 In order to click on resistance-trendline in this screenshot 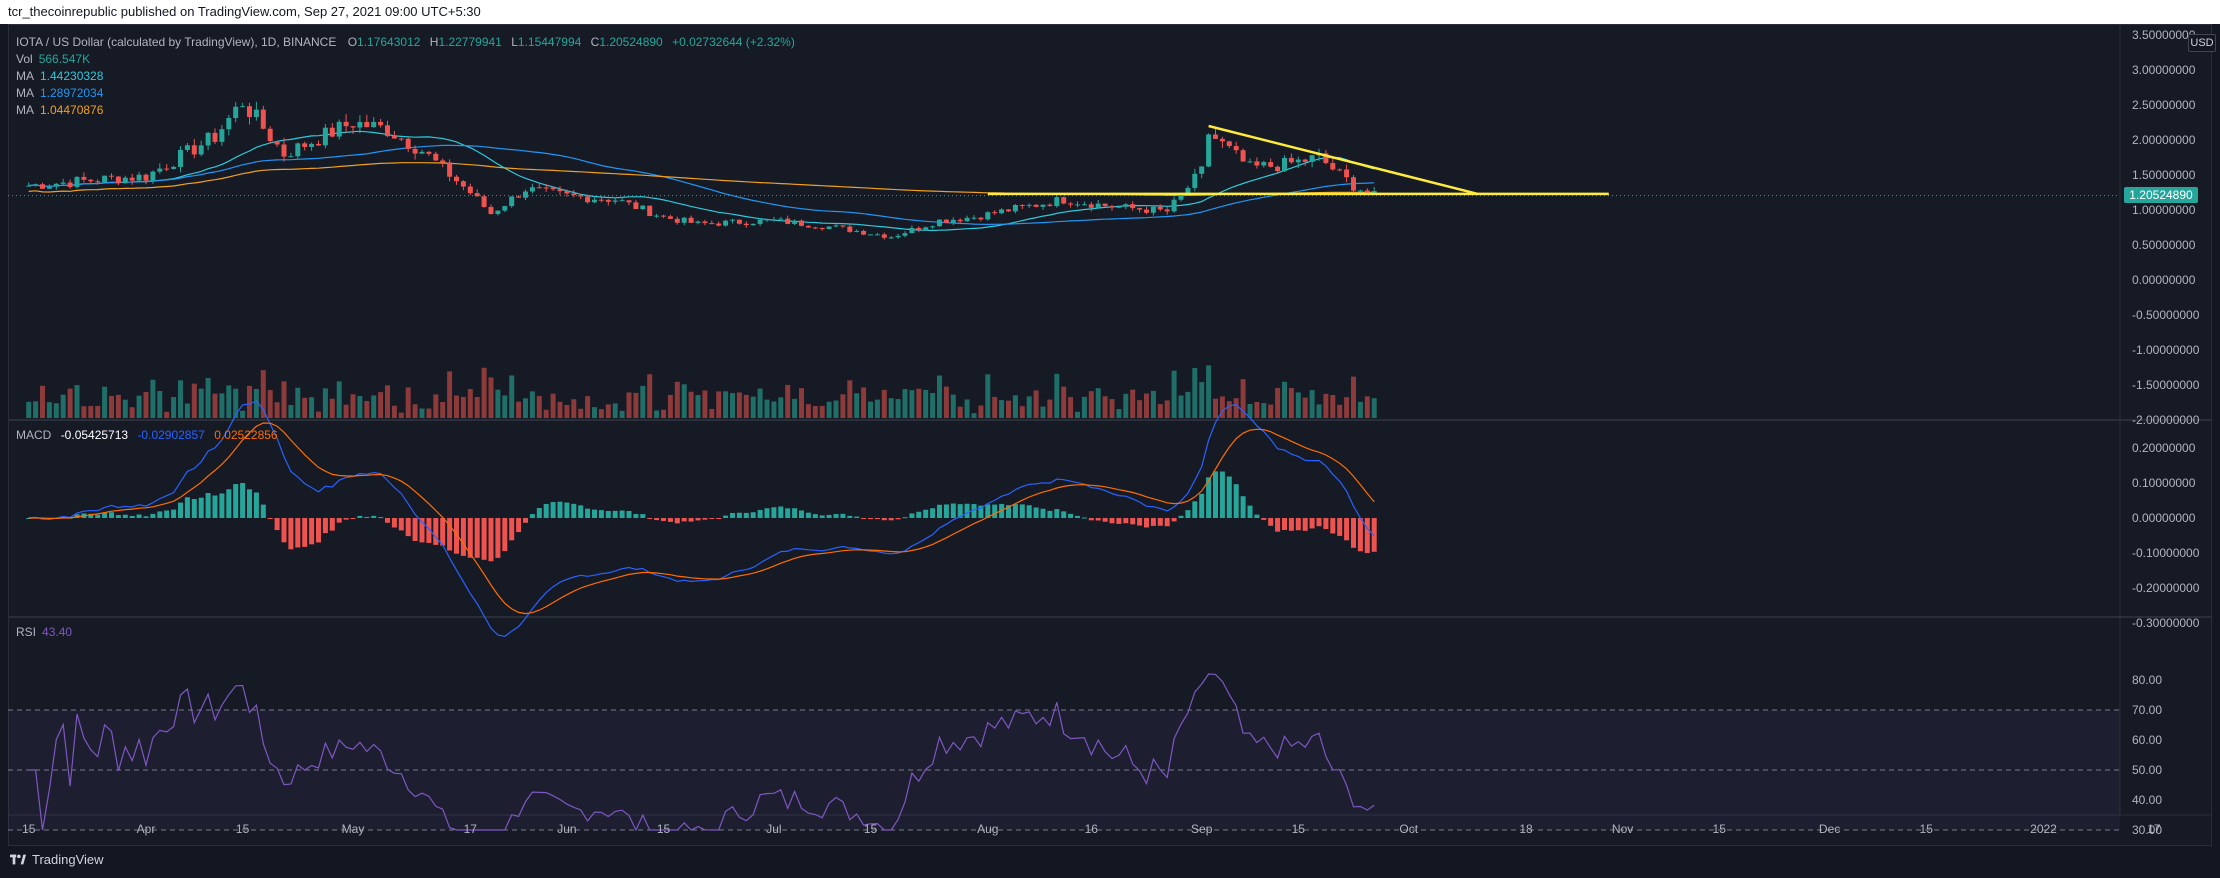, I will do `click(1343, 160)`.